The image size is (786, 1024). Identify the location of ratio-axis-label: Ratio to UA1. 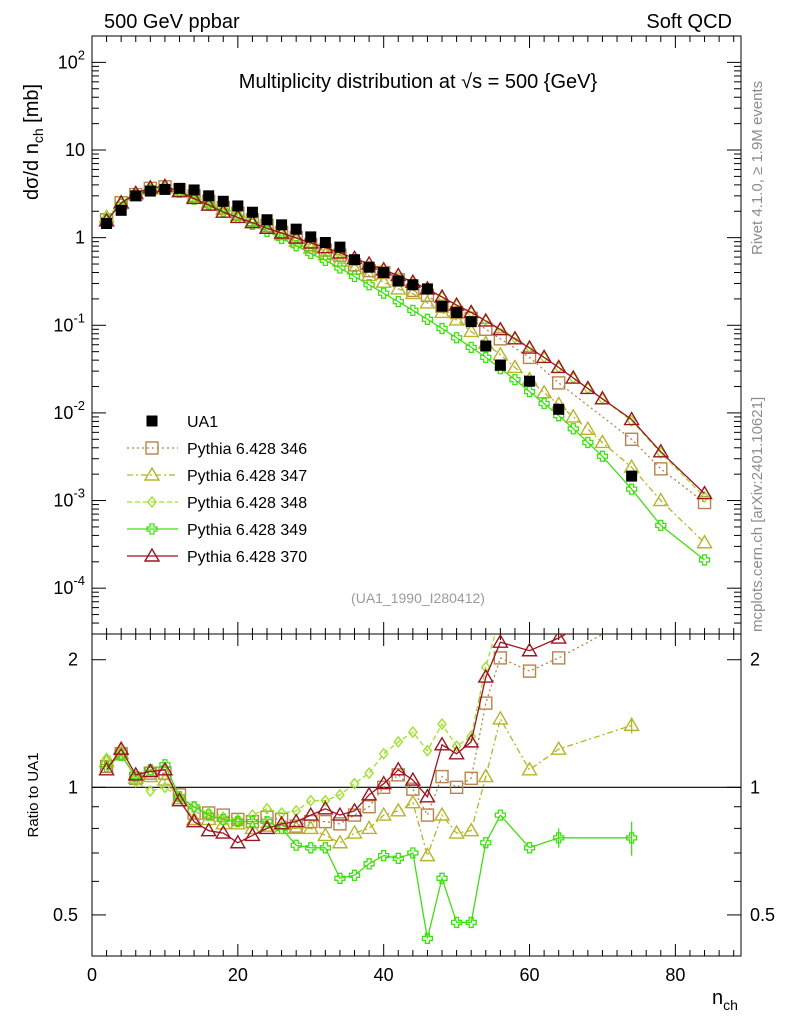
(33, 794).